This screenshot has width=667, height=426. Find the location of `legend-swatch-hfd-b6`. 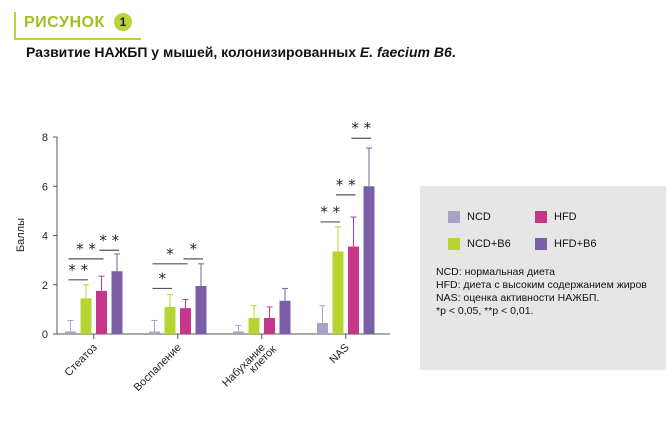

legend-swatch-hfd-b6 is located at coordinates (541, 244).